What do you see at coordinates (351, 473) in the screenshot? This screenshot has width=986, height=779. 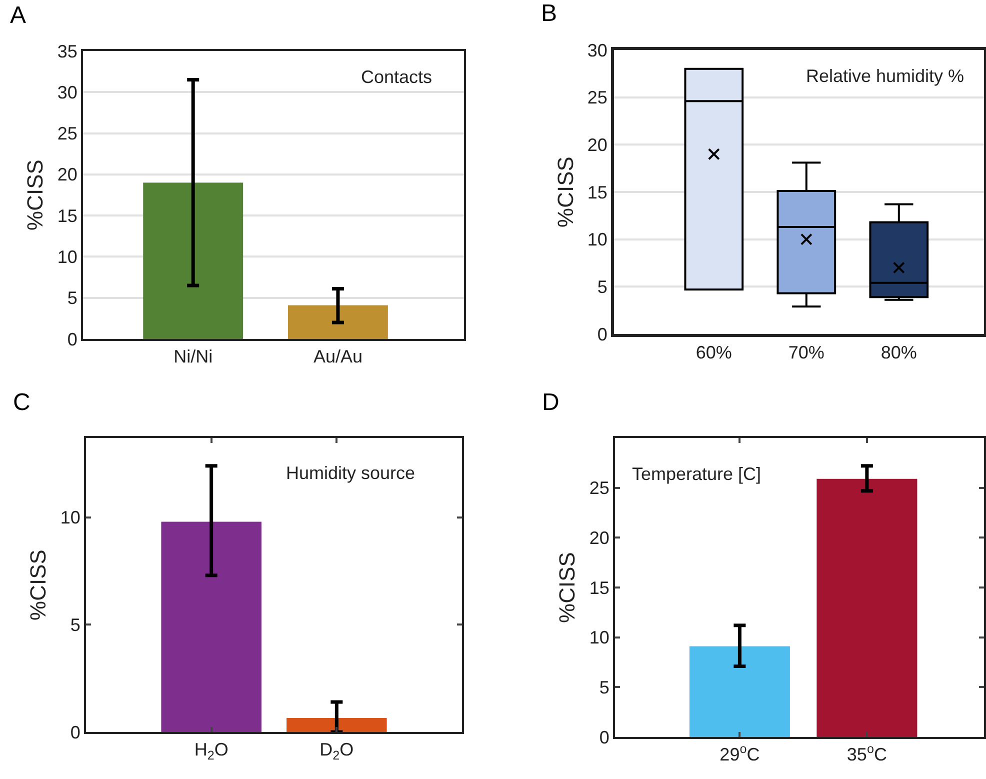 I see `annotation: Humidity source` at bounding box center [351, 473].